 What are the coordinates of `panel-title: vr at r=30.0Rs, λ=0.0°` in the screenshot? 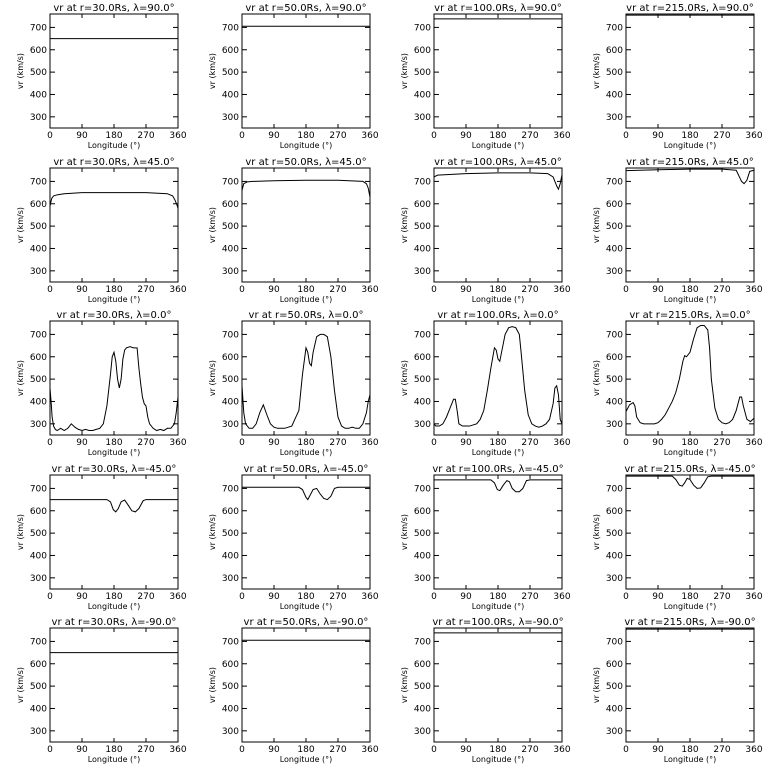 It's located at (114, 315).